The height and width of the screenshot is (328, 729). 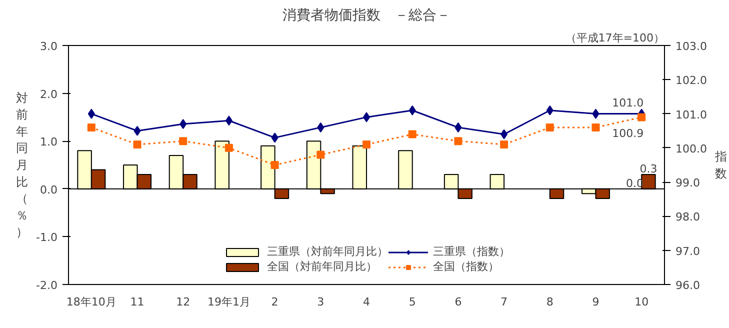 I want to click on x-tick-label: 11, so click(x=137, y=302).